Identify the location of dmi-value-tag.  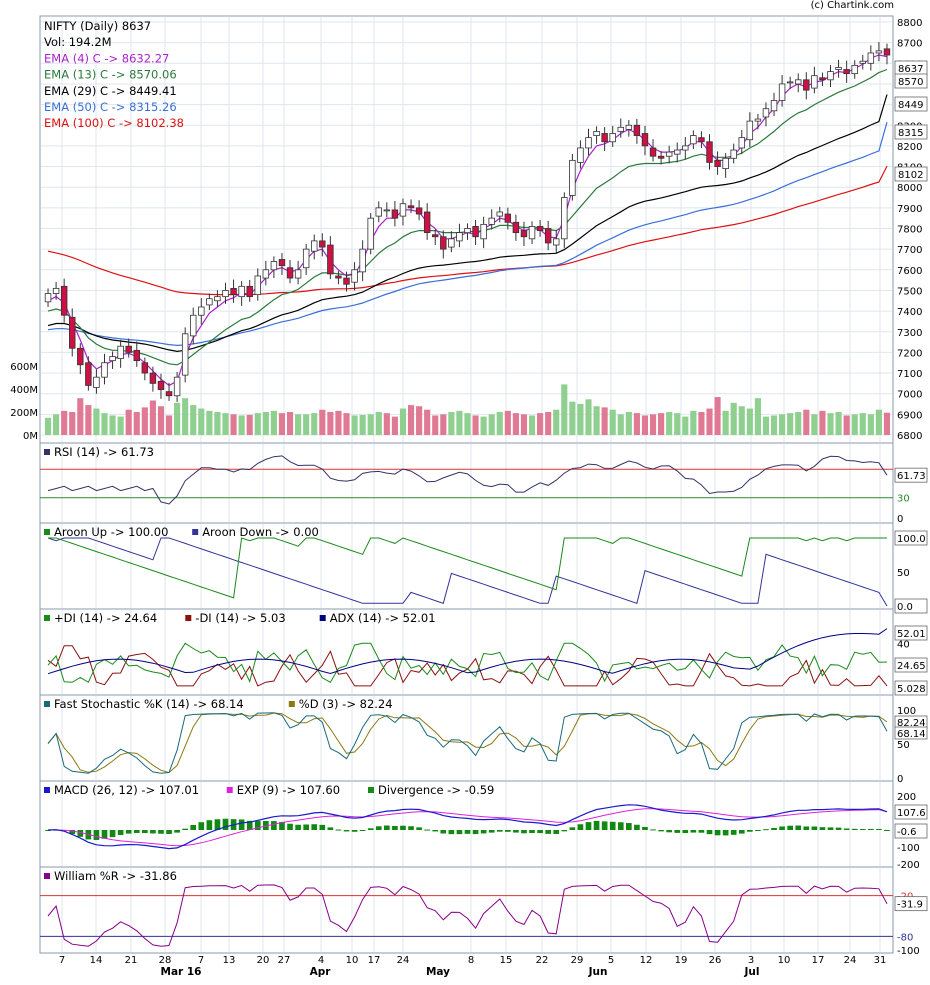
(911, 633).